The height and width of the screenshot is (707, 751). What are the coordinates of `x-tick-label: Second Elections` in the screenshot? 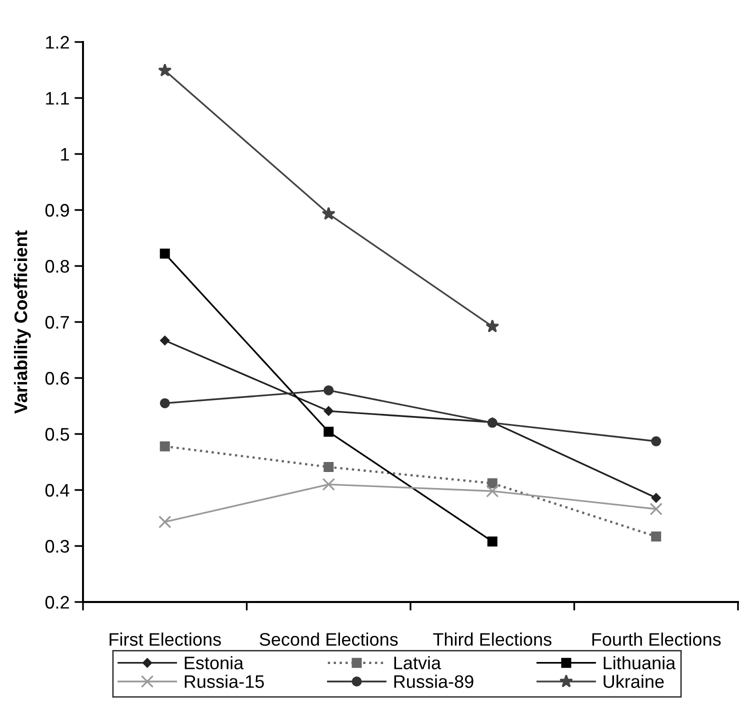 It's located at (329, 639).